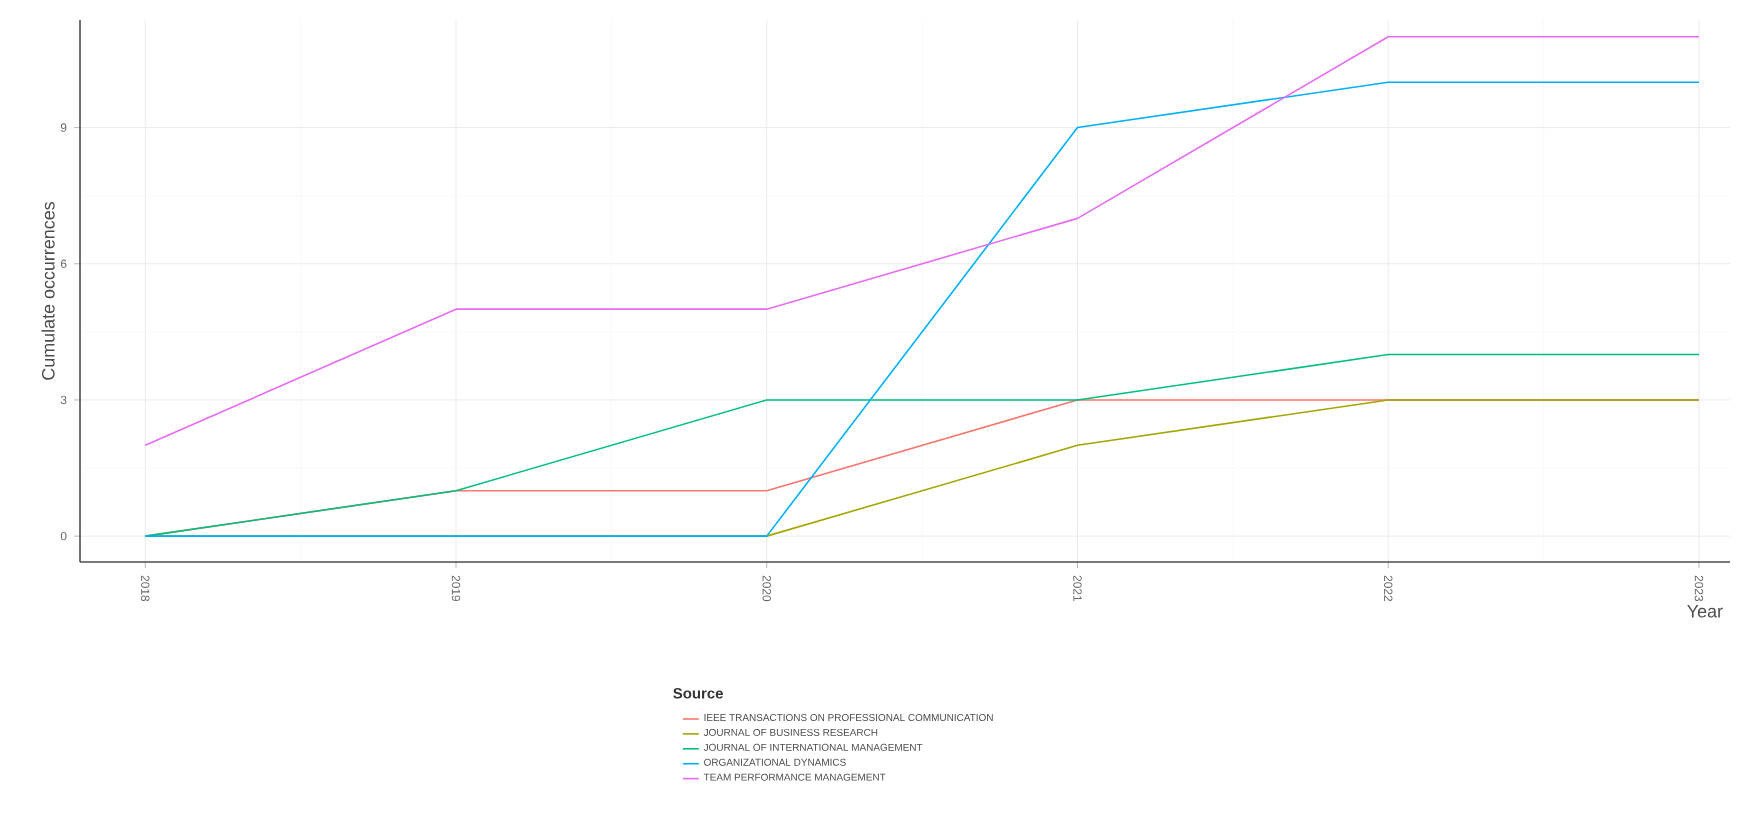 The width and height of the screenshot is (1758, 818). What do you see at coordinates (48, 290) in the screenshot?
I see `y-axis-title: Cumulate occurrences` at bounding box center [48, 290].